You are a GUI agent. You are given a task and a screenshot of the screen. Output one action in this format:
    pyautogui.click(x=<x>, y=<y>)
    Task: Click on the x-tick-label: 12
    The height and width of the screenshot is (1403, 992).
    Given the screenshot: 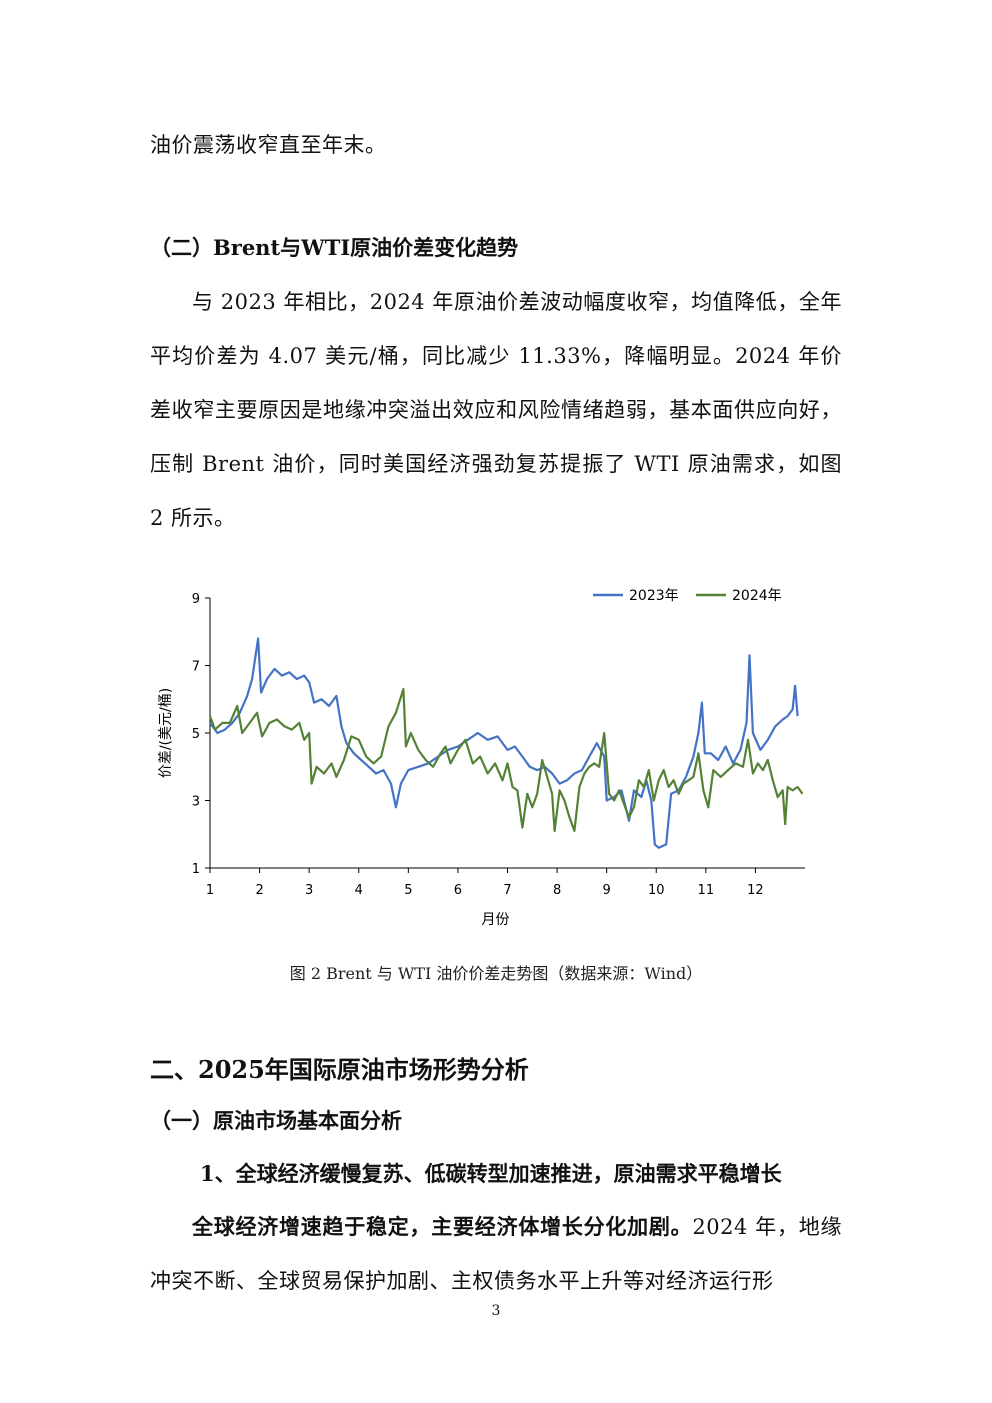 What is the action you would take?
    pyautogui.click(x=755, y=890)
    